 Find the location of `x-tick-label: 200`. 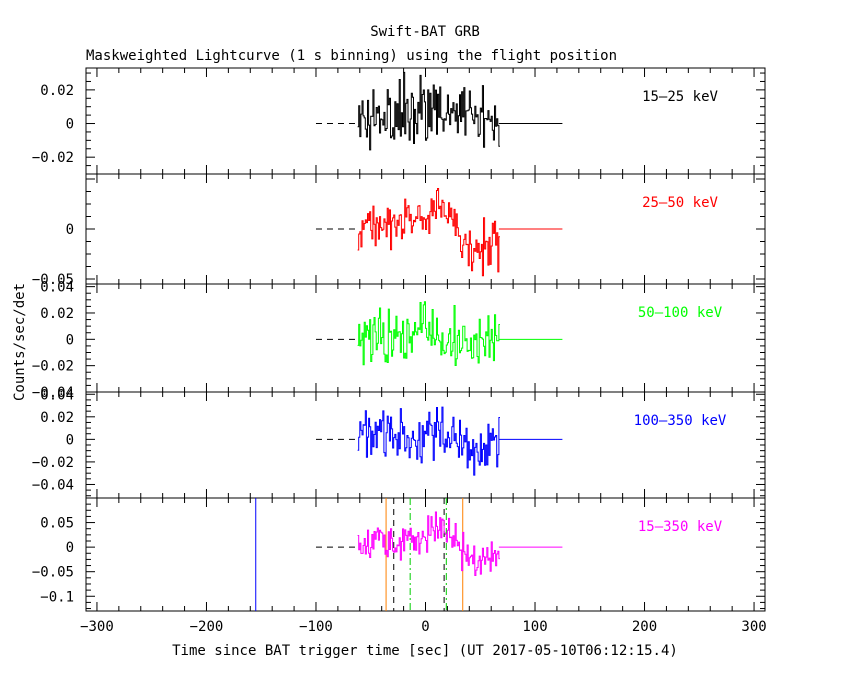

x-tick-label: 200 is located at coordinates (644, 627).